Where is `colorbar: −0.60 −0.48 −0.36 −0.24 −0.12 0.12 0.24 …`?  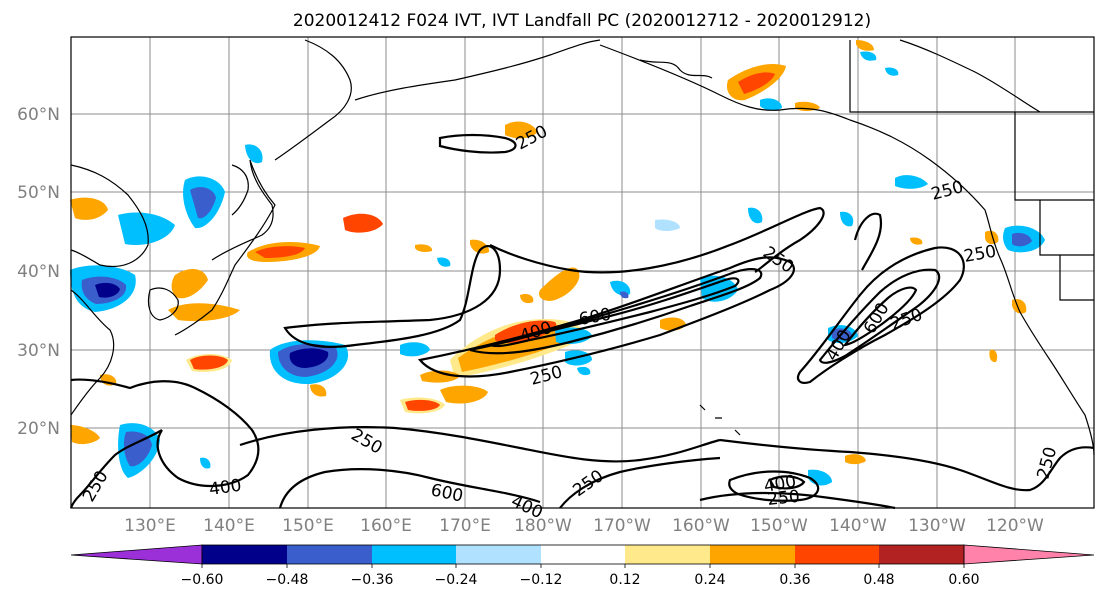
colorbar: −0.60 −0.48 −0.36 −0.24 −0.12 0.12 0.24 … is located at coordinates (582, 566).